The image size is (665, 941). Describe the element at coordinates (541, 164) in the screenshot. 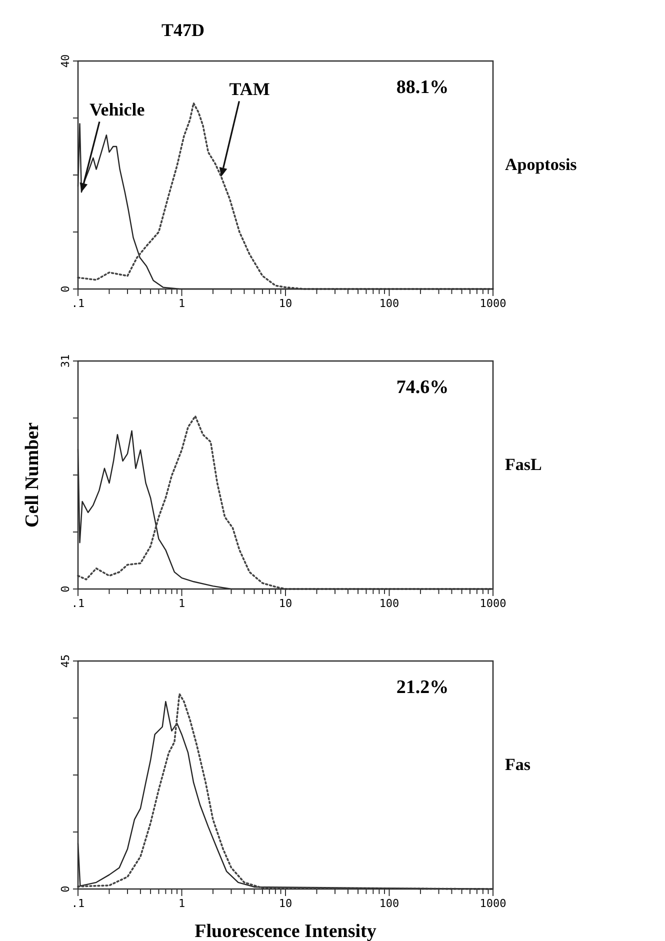

I see `text: Apoptosis` at that location.